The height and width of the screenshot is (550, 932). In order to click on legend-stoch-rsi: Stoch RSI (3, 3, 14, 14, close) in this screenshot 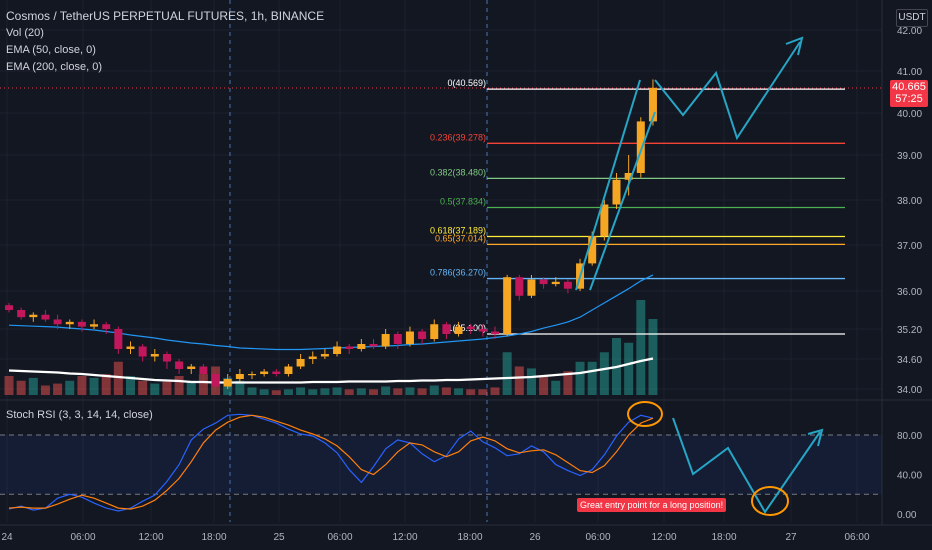, I will do `click(79, 415)`.